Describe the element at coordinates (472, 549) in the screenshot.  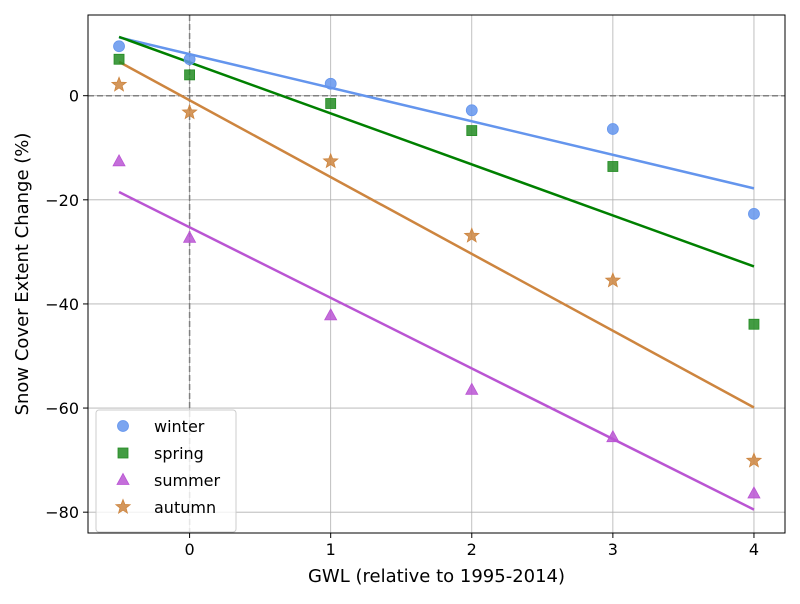
I see `x-tick-label: 2` at that location.